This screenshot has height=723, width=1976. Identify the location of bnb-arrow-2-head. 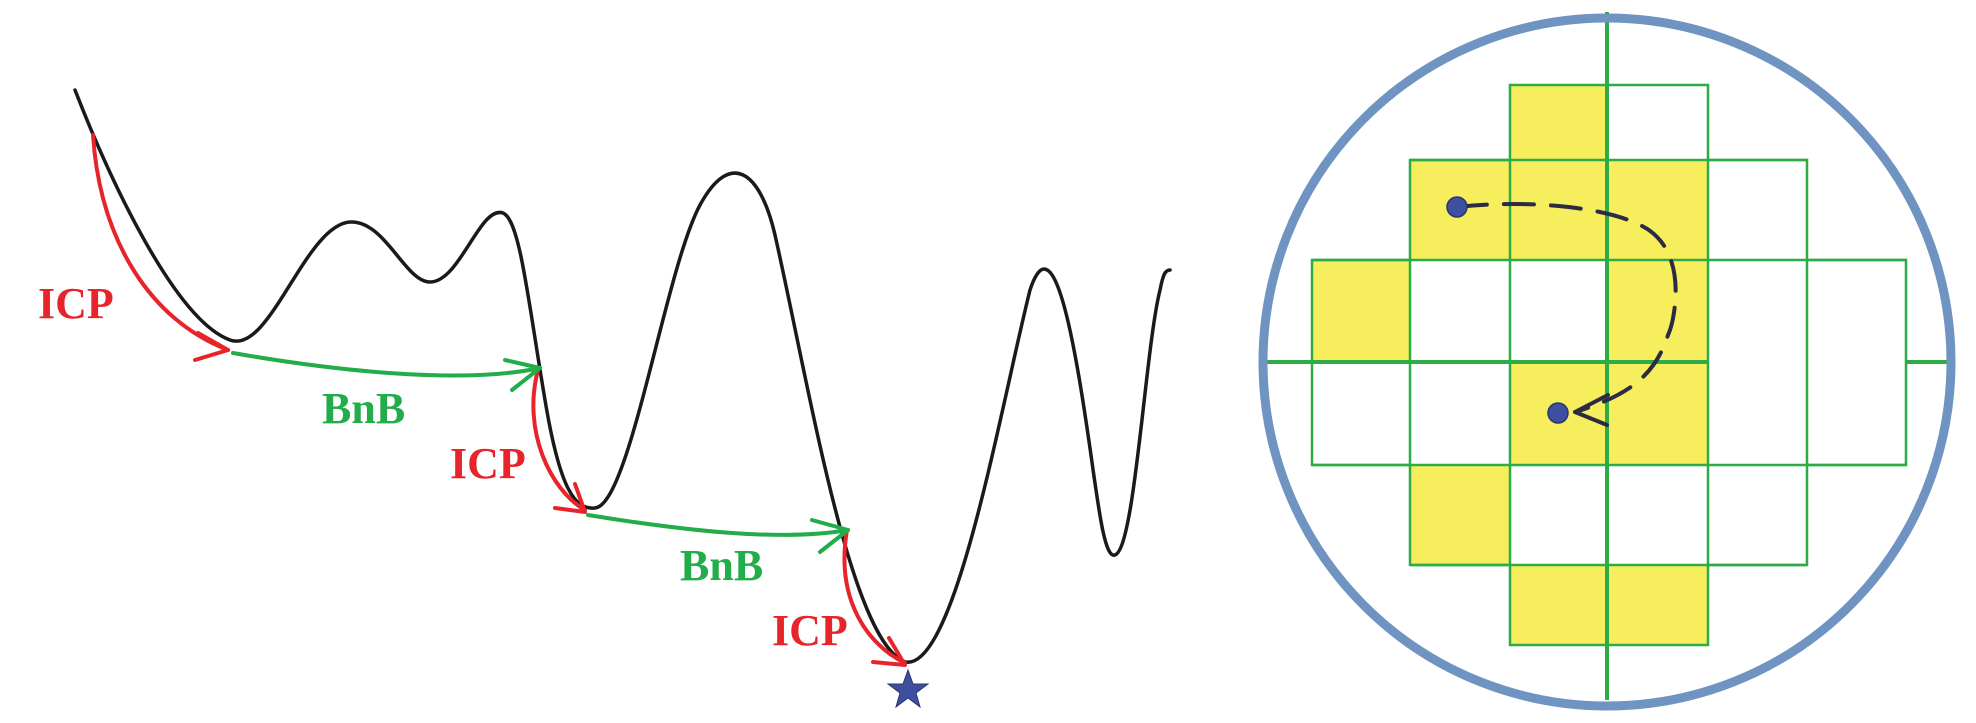
(830, 536).